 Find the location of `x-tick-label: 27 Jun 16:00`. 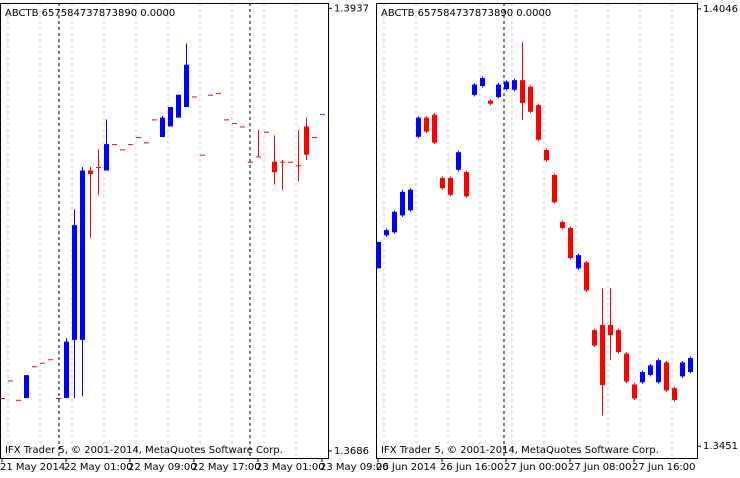

x-tick-label: 27 Jun 16:00 is located at coordinates (664, 467).